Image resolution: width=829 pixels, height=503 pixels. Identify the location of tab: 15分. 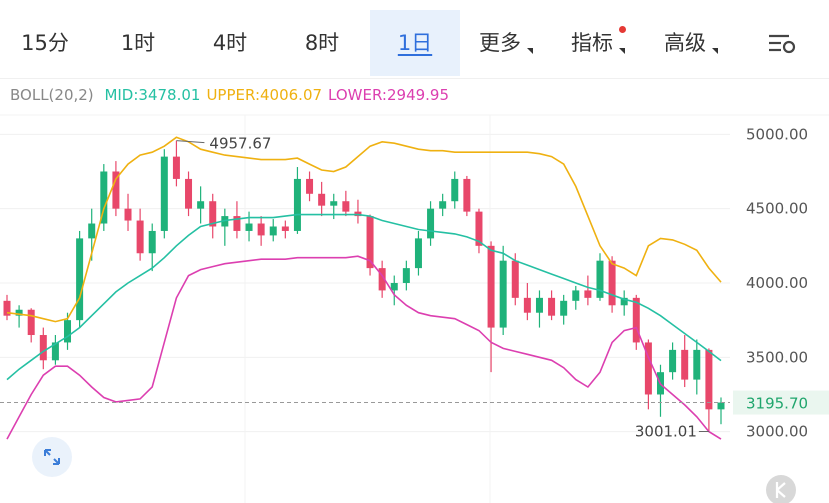
(45, 43).